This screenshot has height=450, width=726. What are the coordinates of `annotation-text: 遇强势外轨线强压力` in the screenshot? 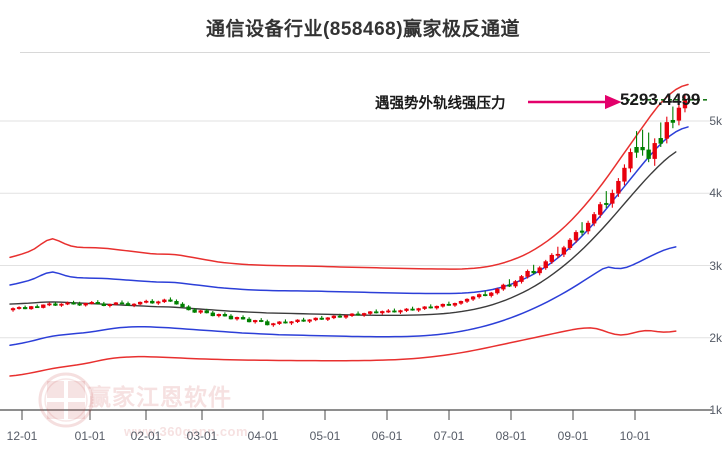 It's located at (440, 104).